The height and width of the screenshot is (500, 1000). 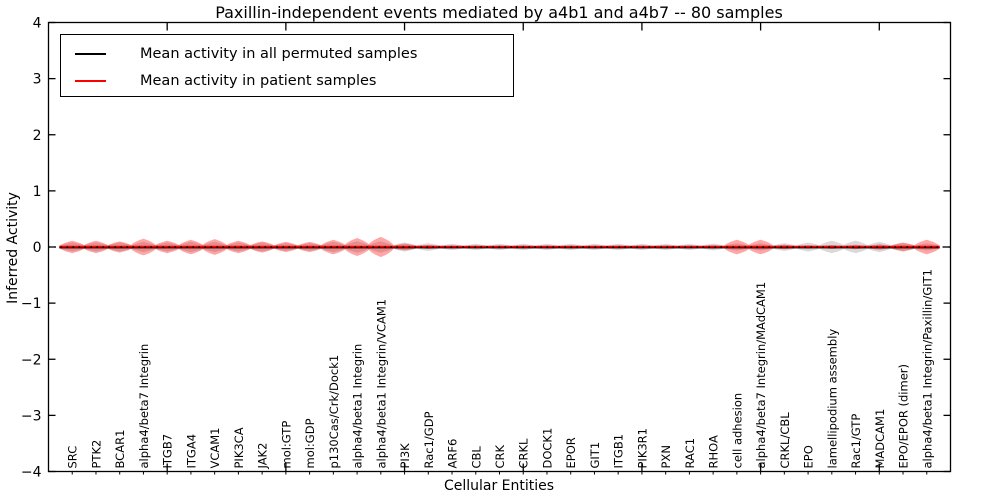 I want to click on x-category-label: RAC1, so click(x=690, y=453).